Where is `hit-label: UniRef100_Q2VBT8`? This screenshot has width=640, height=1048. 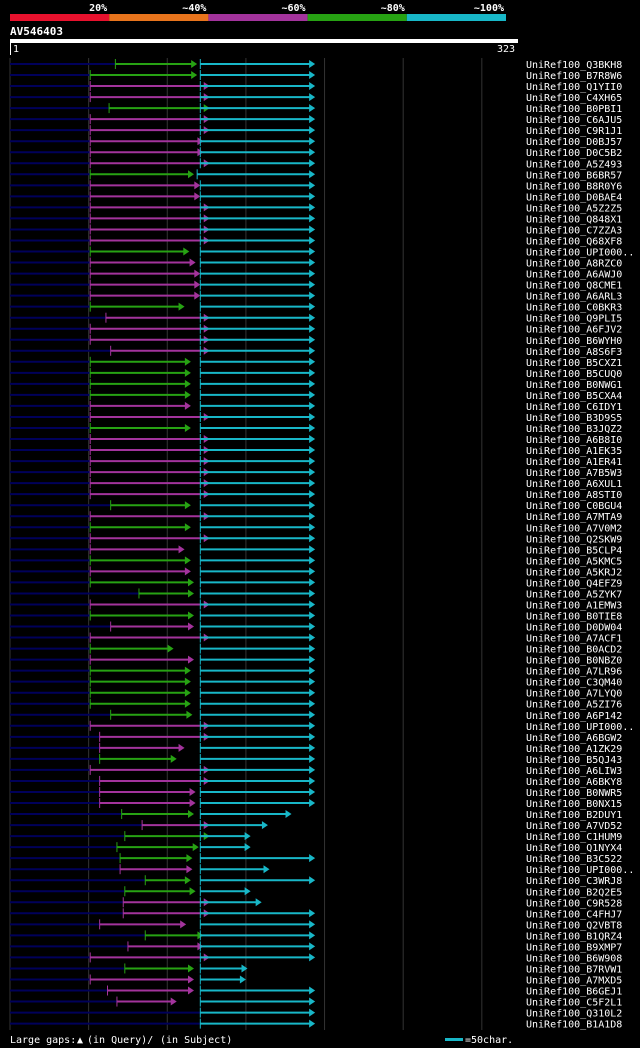
hit-label: UniRef100_Q2VBT8 is located at coordinates (574, 925).